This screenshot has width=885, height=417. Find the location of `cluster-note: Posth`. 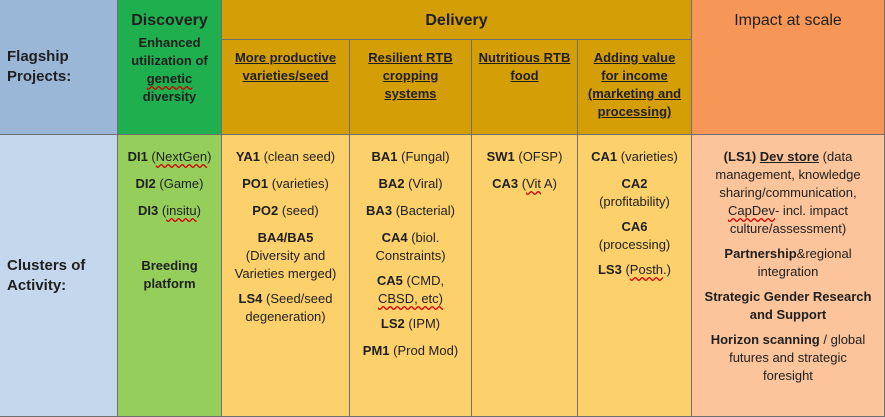

cluster-note: Posth is located at coordinates (646, 269).